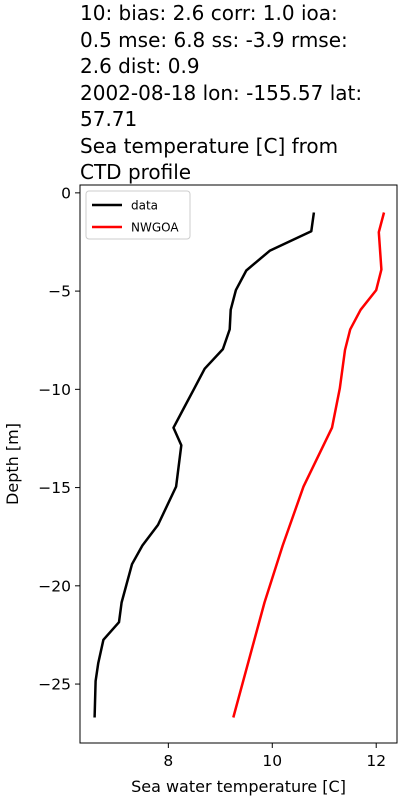 This screenshot has width=400, height=800. I want to click on title-line: 0.5 mse: 6.8 ss: -3.9 rmse:, so click(214, 39).